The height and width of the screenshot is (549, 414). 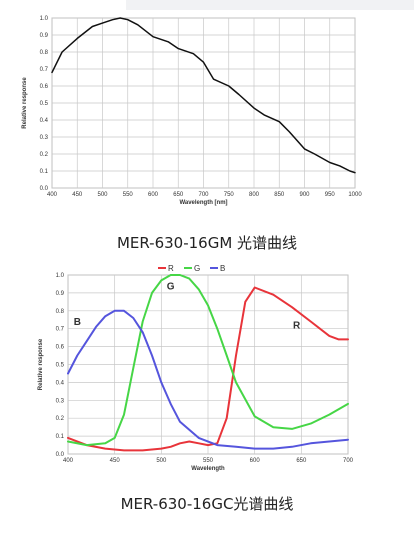 I want to click on mono-caption: MER-630-16GM 光谱曲线, so click(x=207, y=243).